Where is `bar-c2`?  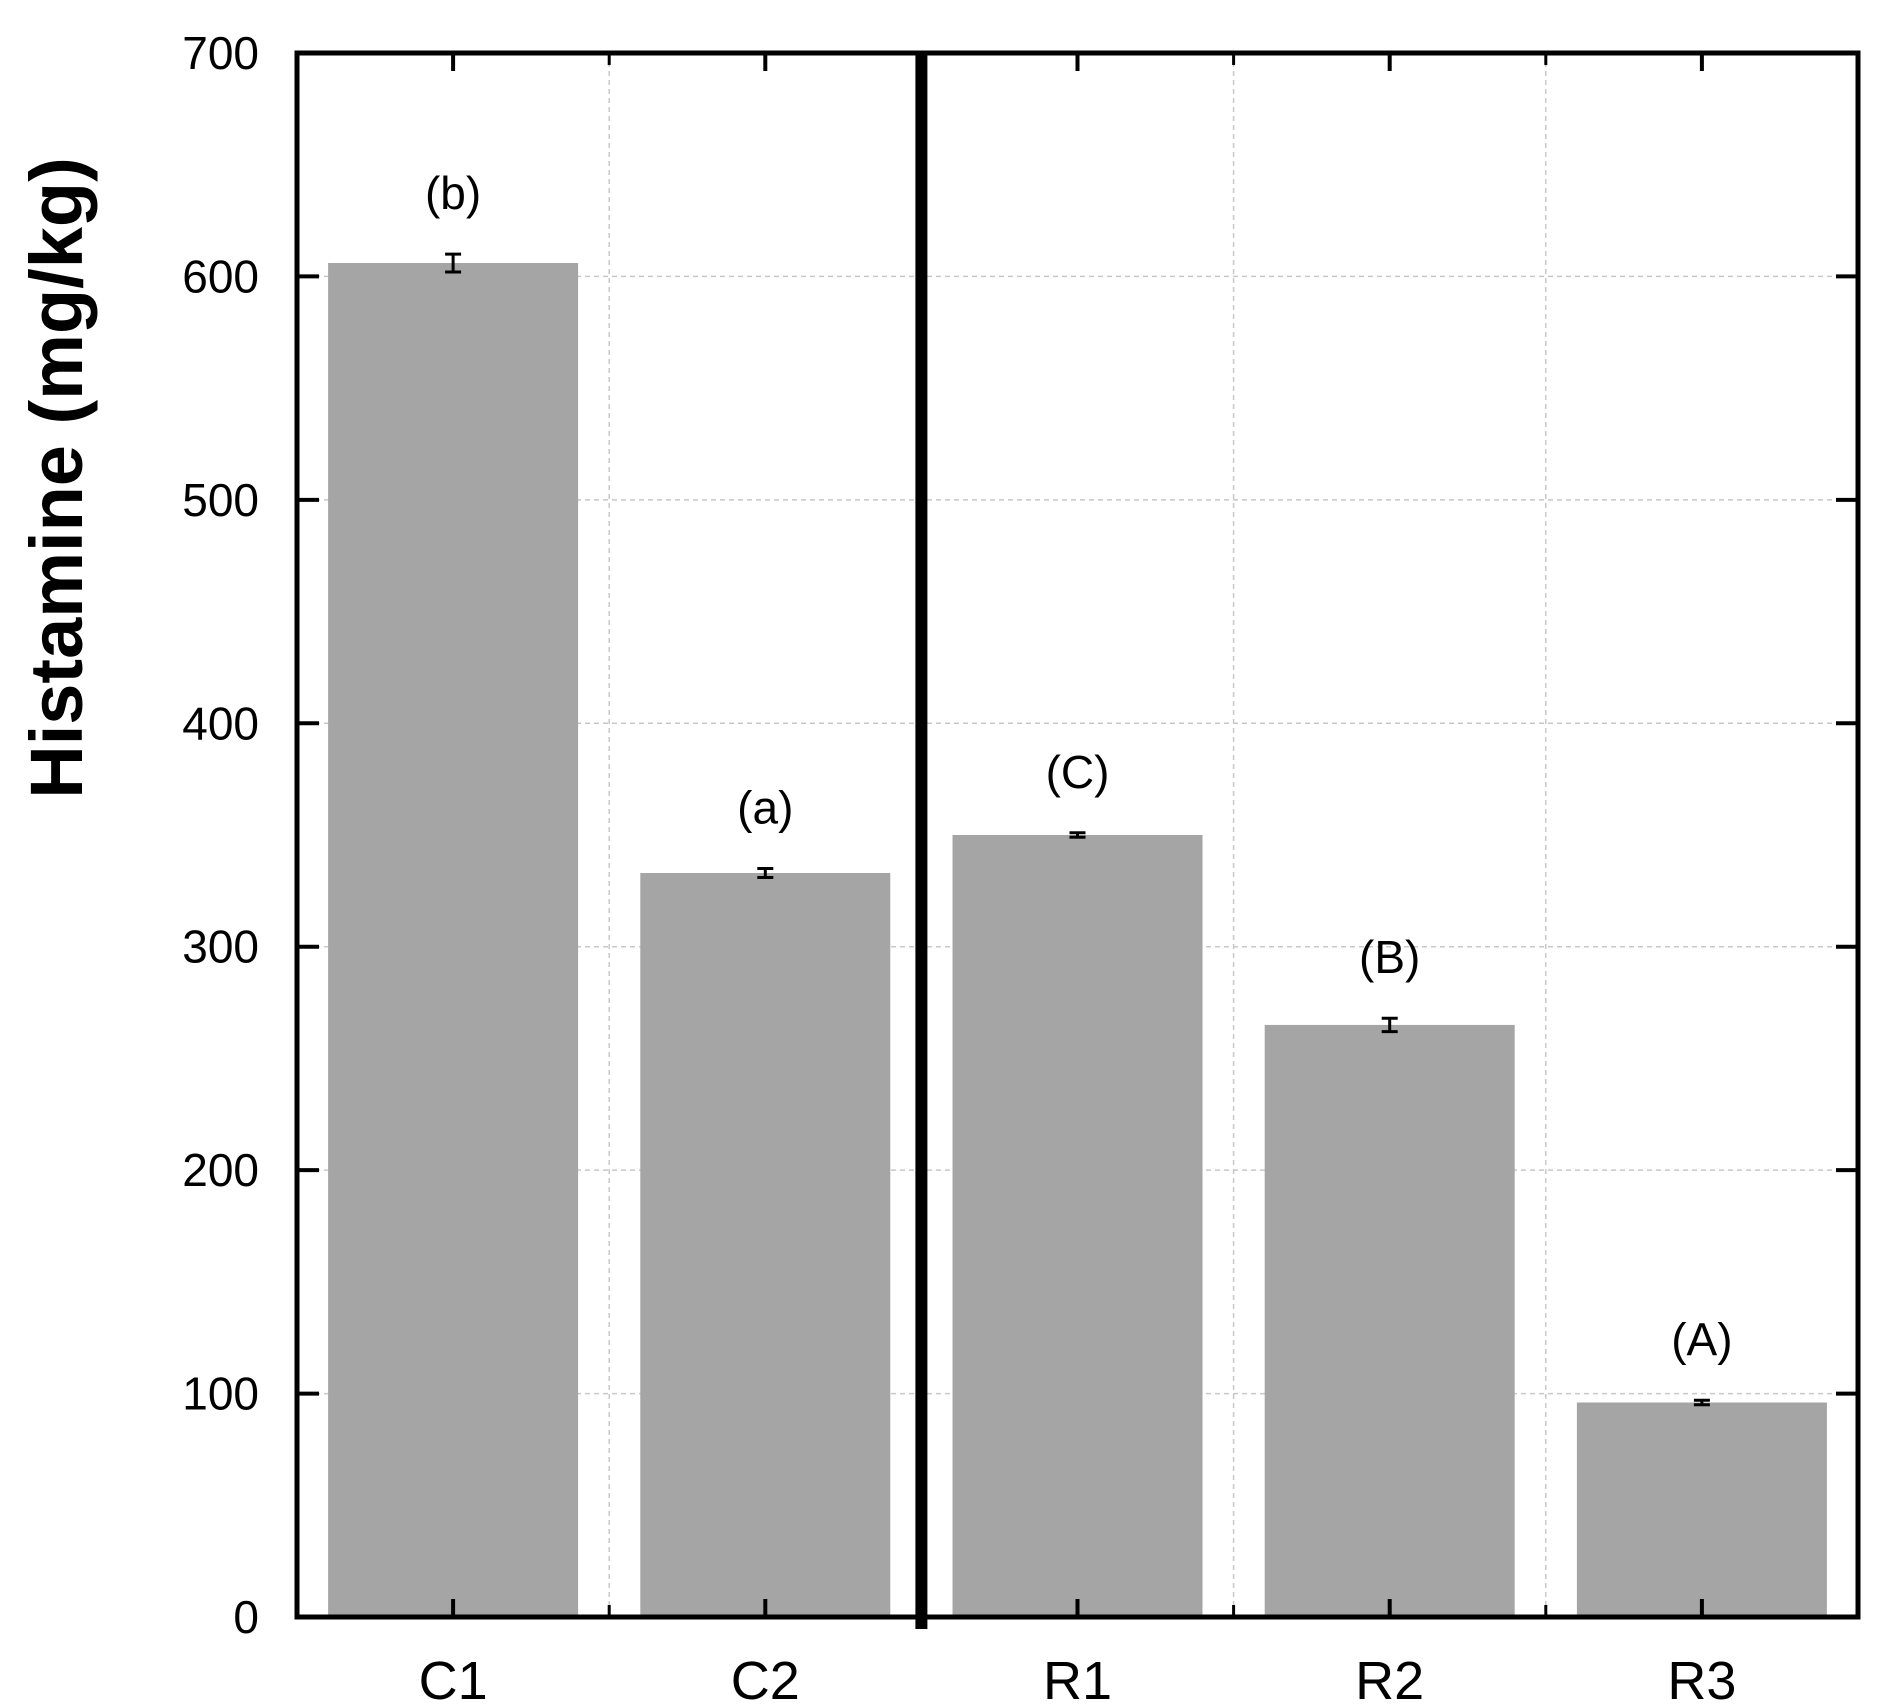
bar-c2 is located at coordinates (765, 1244).